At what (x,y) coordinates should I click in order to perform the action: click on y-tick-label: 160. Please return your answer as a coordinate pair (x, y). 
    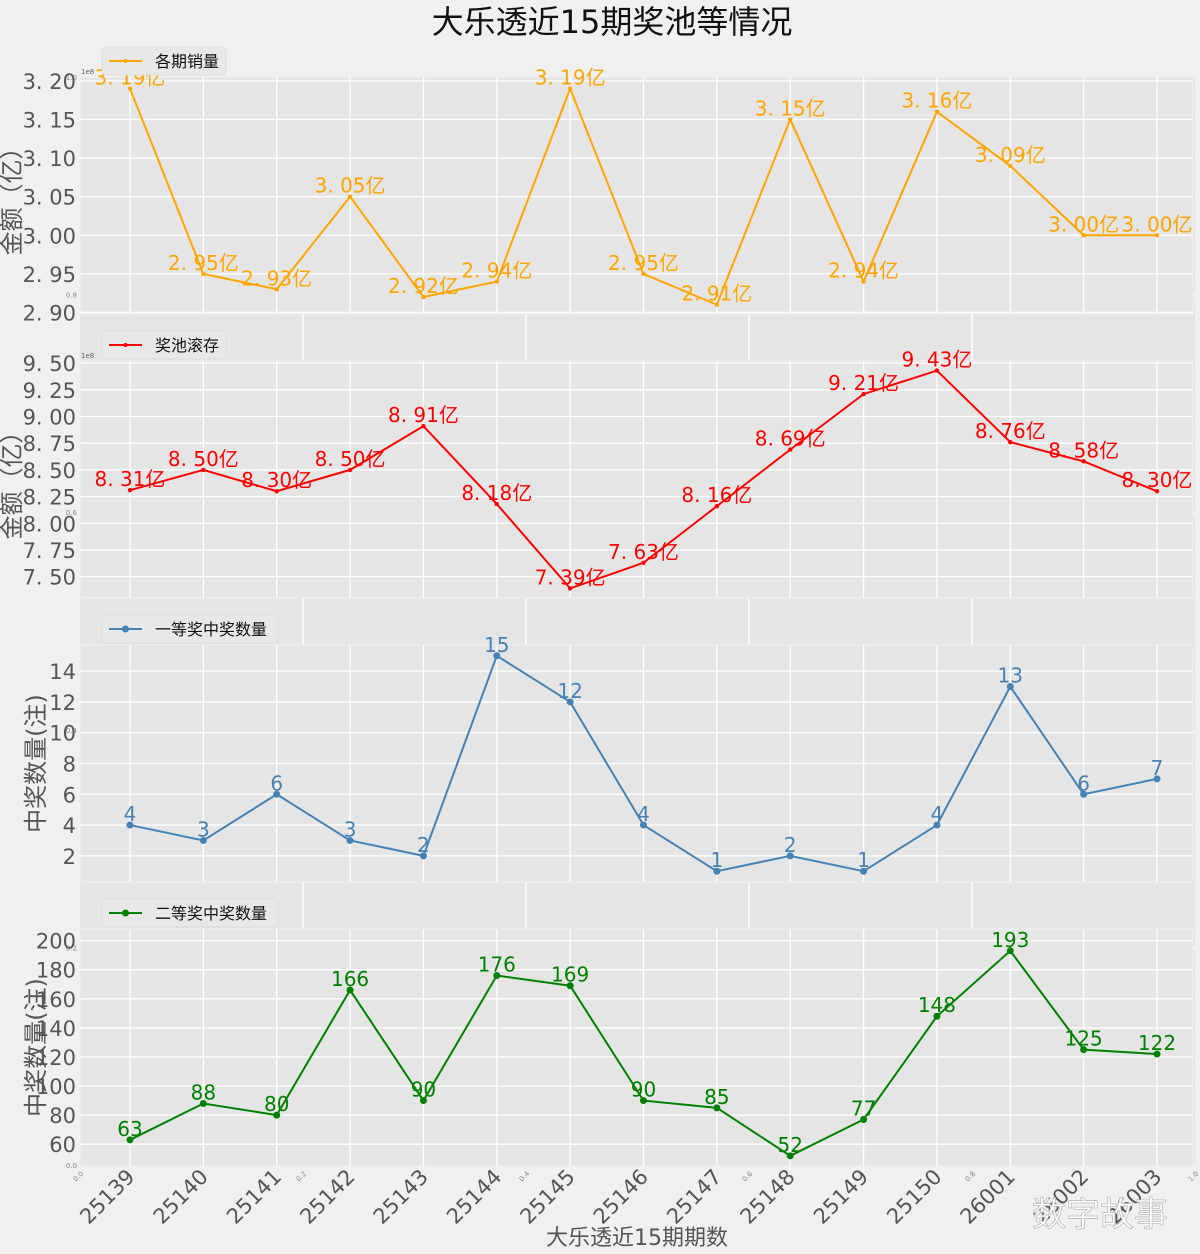
    Looking at the image, I should click on (56, 1000).